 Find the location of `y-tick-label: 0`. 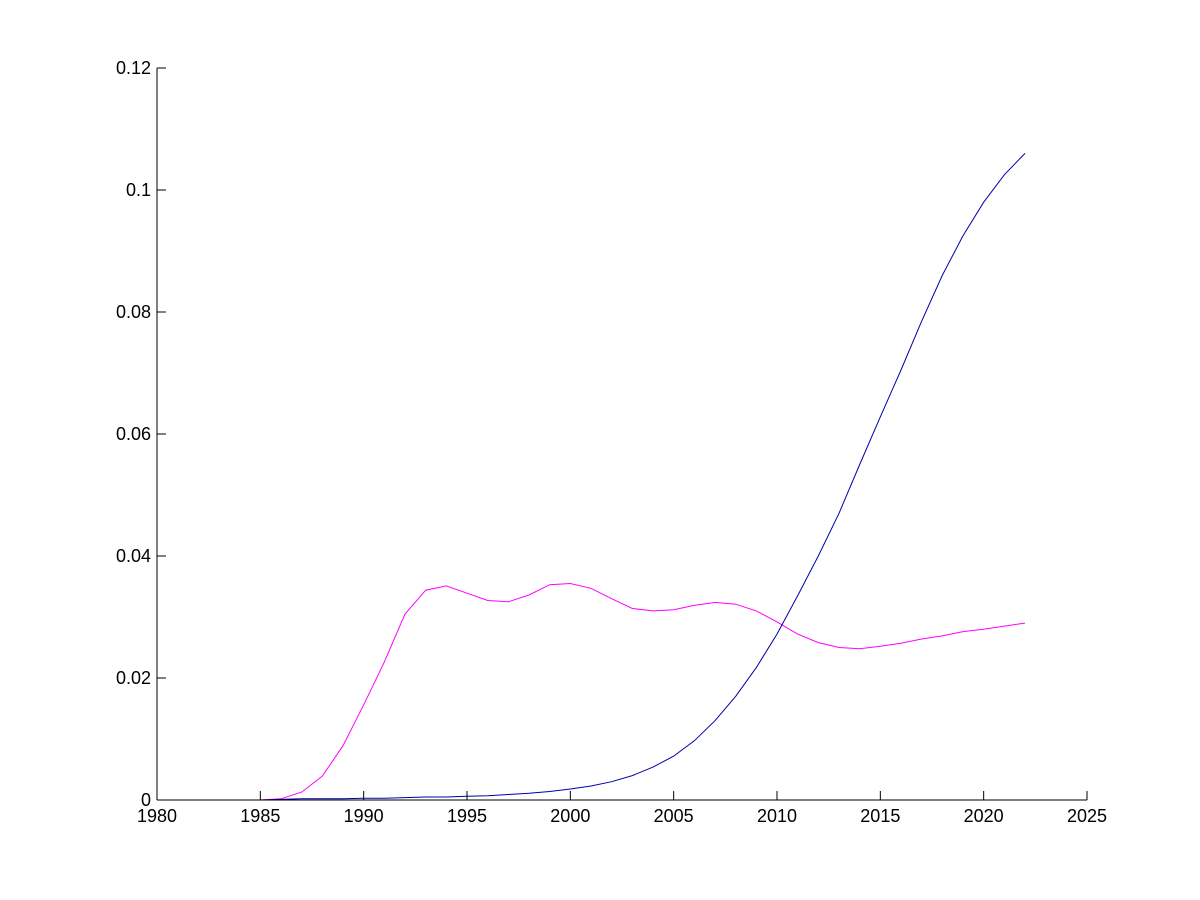

y-tick-label: 0 is located at coordinates (146, 800).